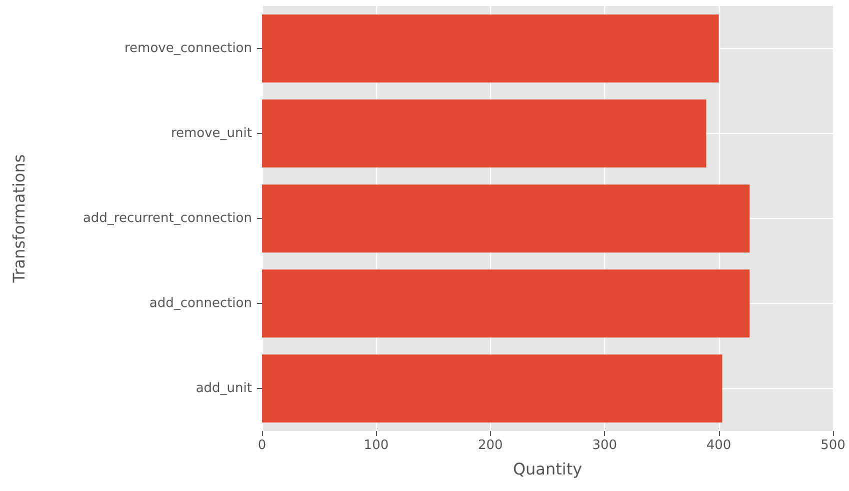 The width and height of the screenshot is (849, 491). I want to click on x-tick-label: 100, so click(376, 445).